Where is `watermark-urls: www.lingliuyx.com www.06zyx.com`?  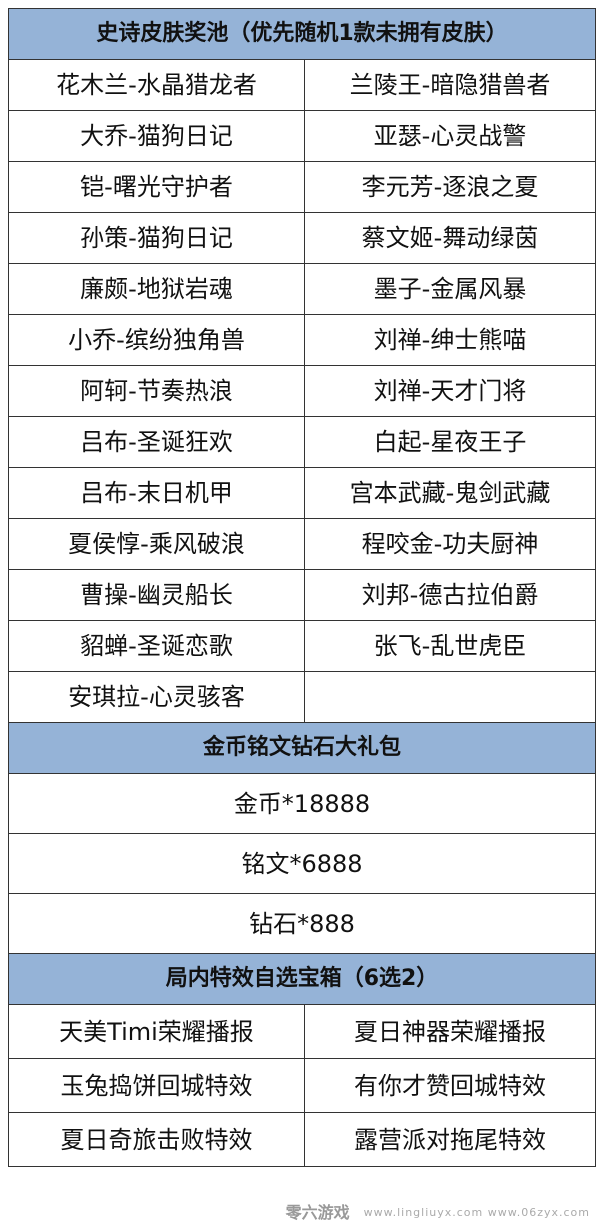
watermark-urls: www.lingliuyx.com www.06zyx.com is located at coordinates (476, 1212).